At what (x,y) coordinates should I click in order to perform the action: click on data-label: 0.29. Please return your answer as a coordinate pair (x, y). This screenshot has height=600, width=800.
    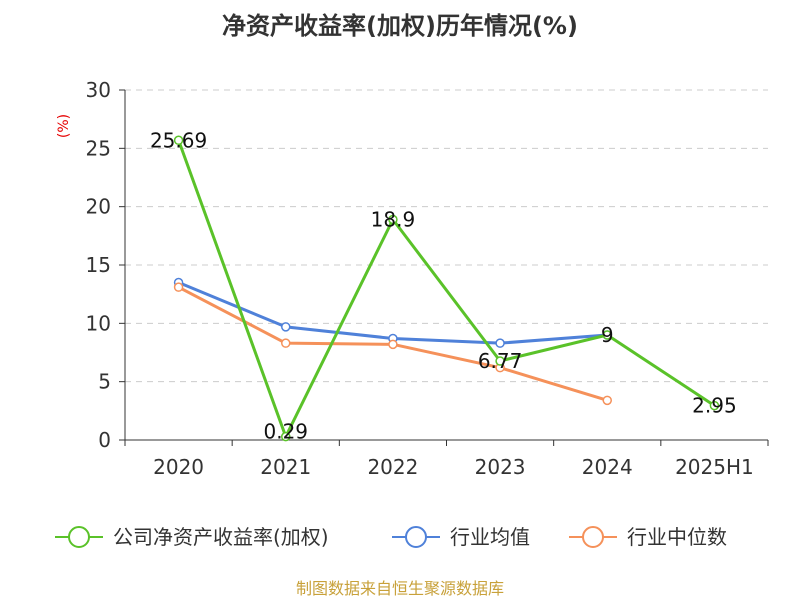
    Looking at the image, I should click on (285, 432).